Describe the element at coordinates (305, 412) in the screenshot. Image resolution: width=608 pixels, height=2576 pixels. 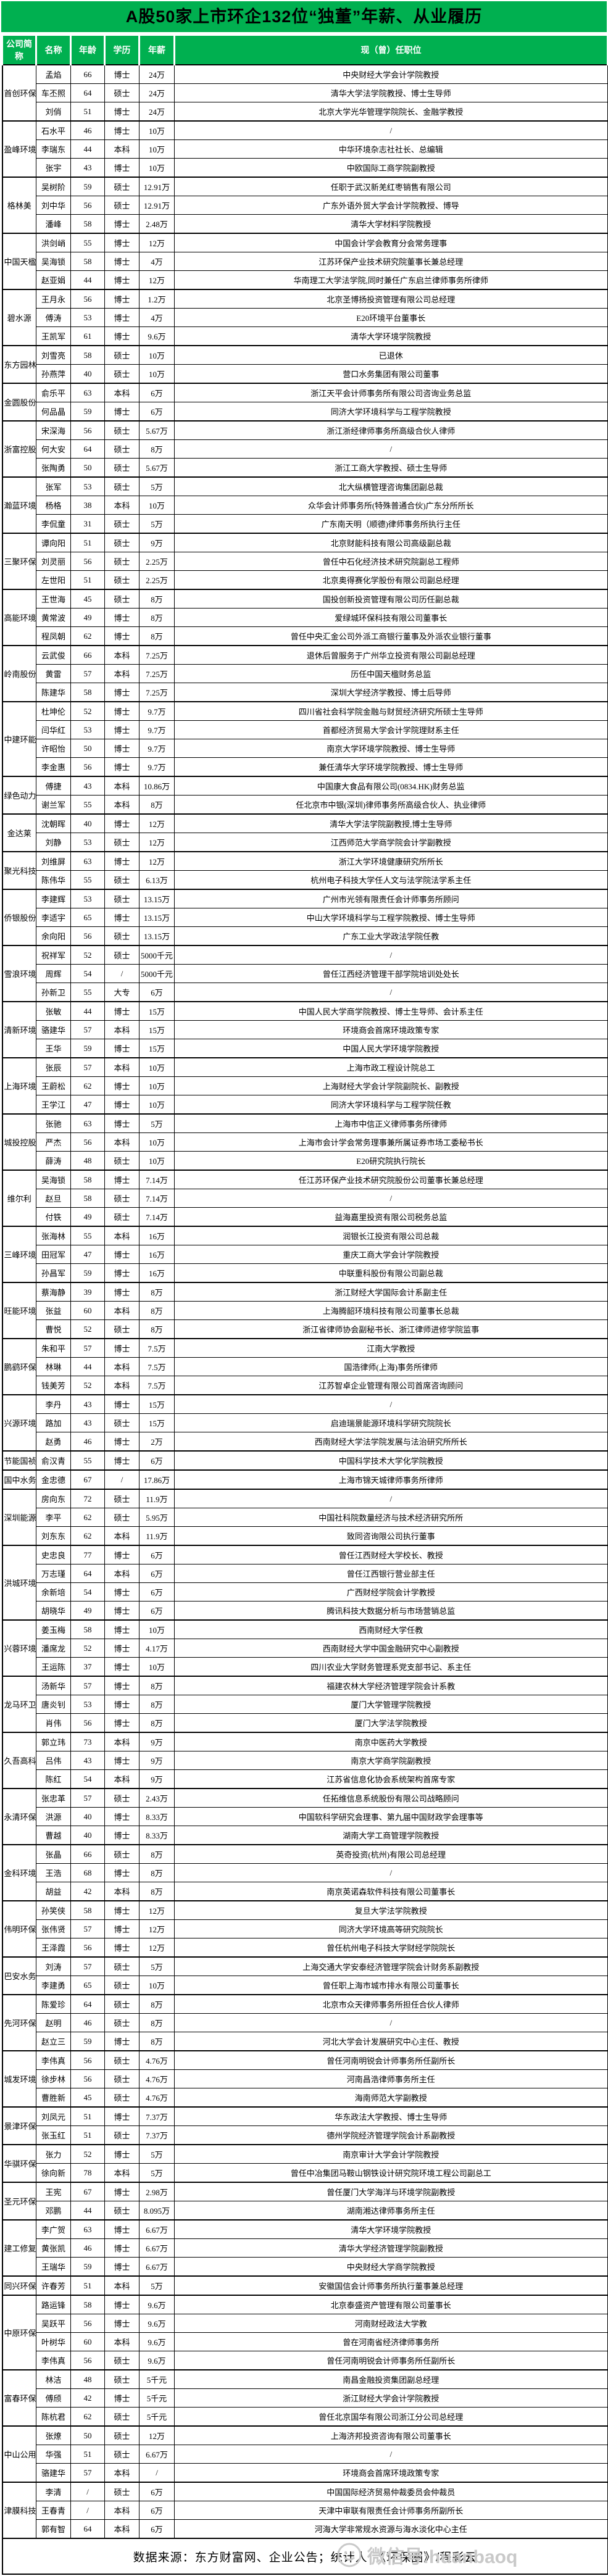
I see `table-row: 何品晶 59 博士 6万 同济大学环境科学与工程学院教授` at that location.